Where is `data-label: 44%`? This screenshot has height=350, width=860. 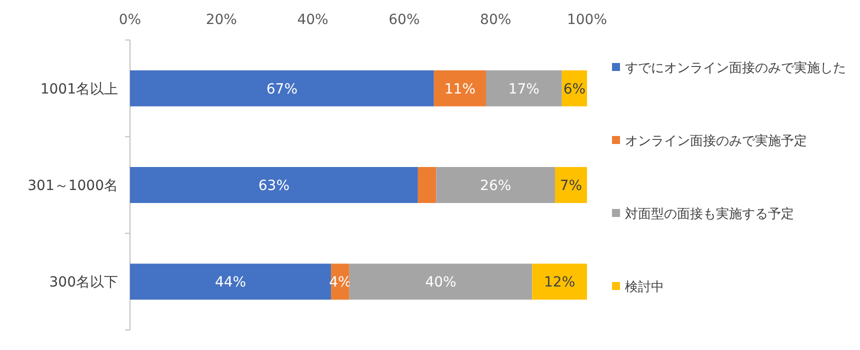
data-label: 44% is located at coordinates (230, 282).